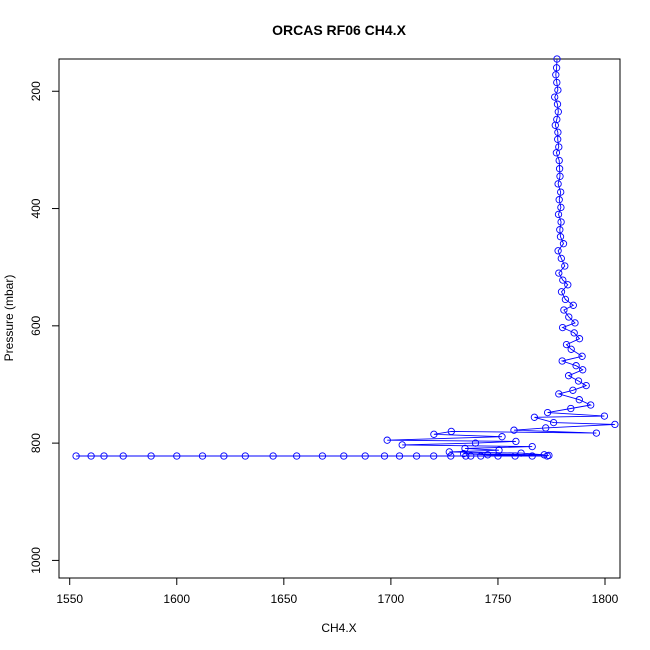  Describe the element at coordinates (36, 560) in the screenshot. I see `y-tick-label: 1000` at that location.